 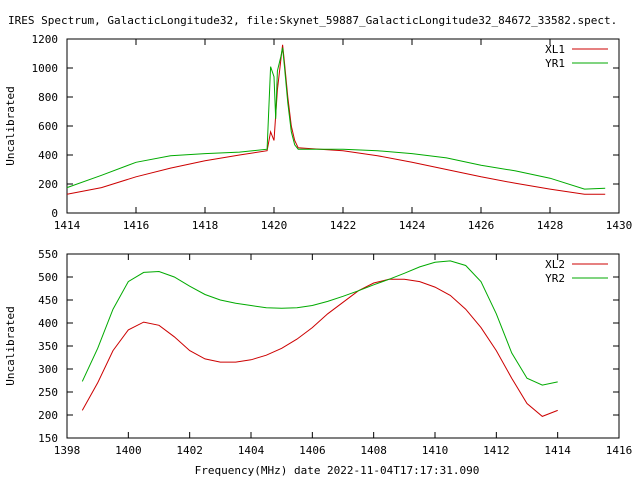 What do you see at coordinates (550, 225) in the screenshot?
I see `x-tick-label: 1428` at bounding box center [550, 225].